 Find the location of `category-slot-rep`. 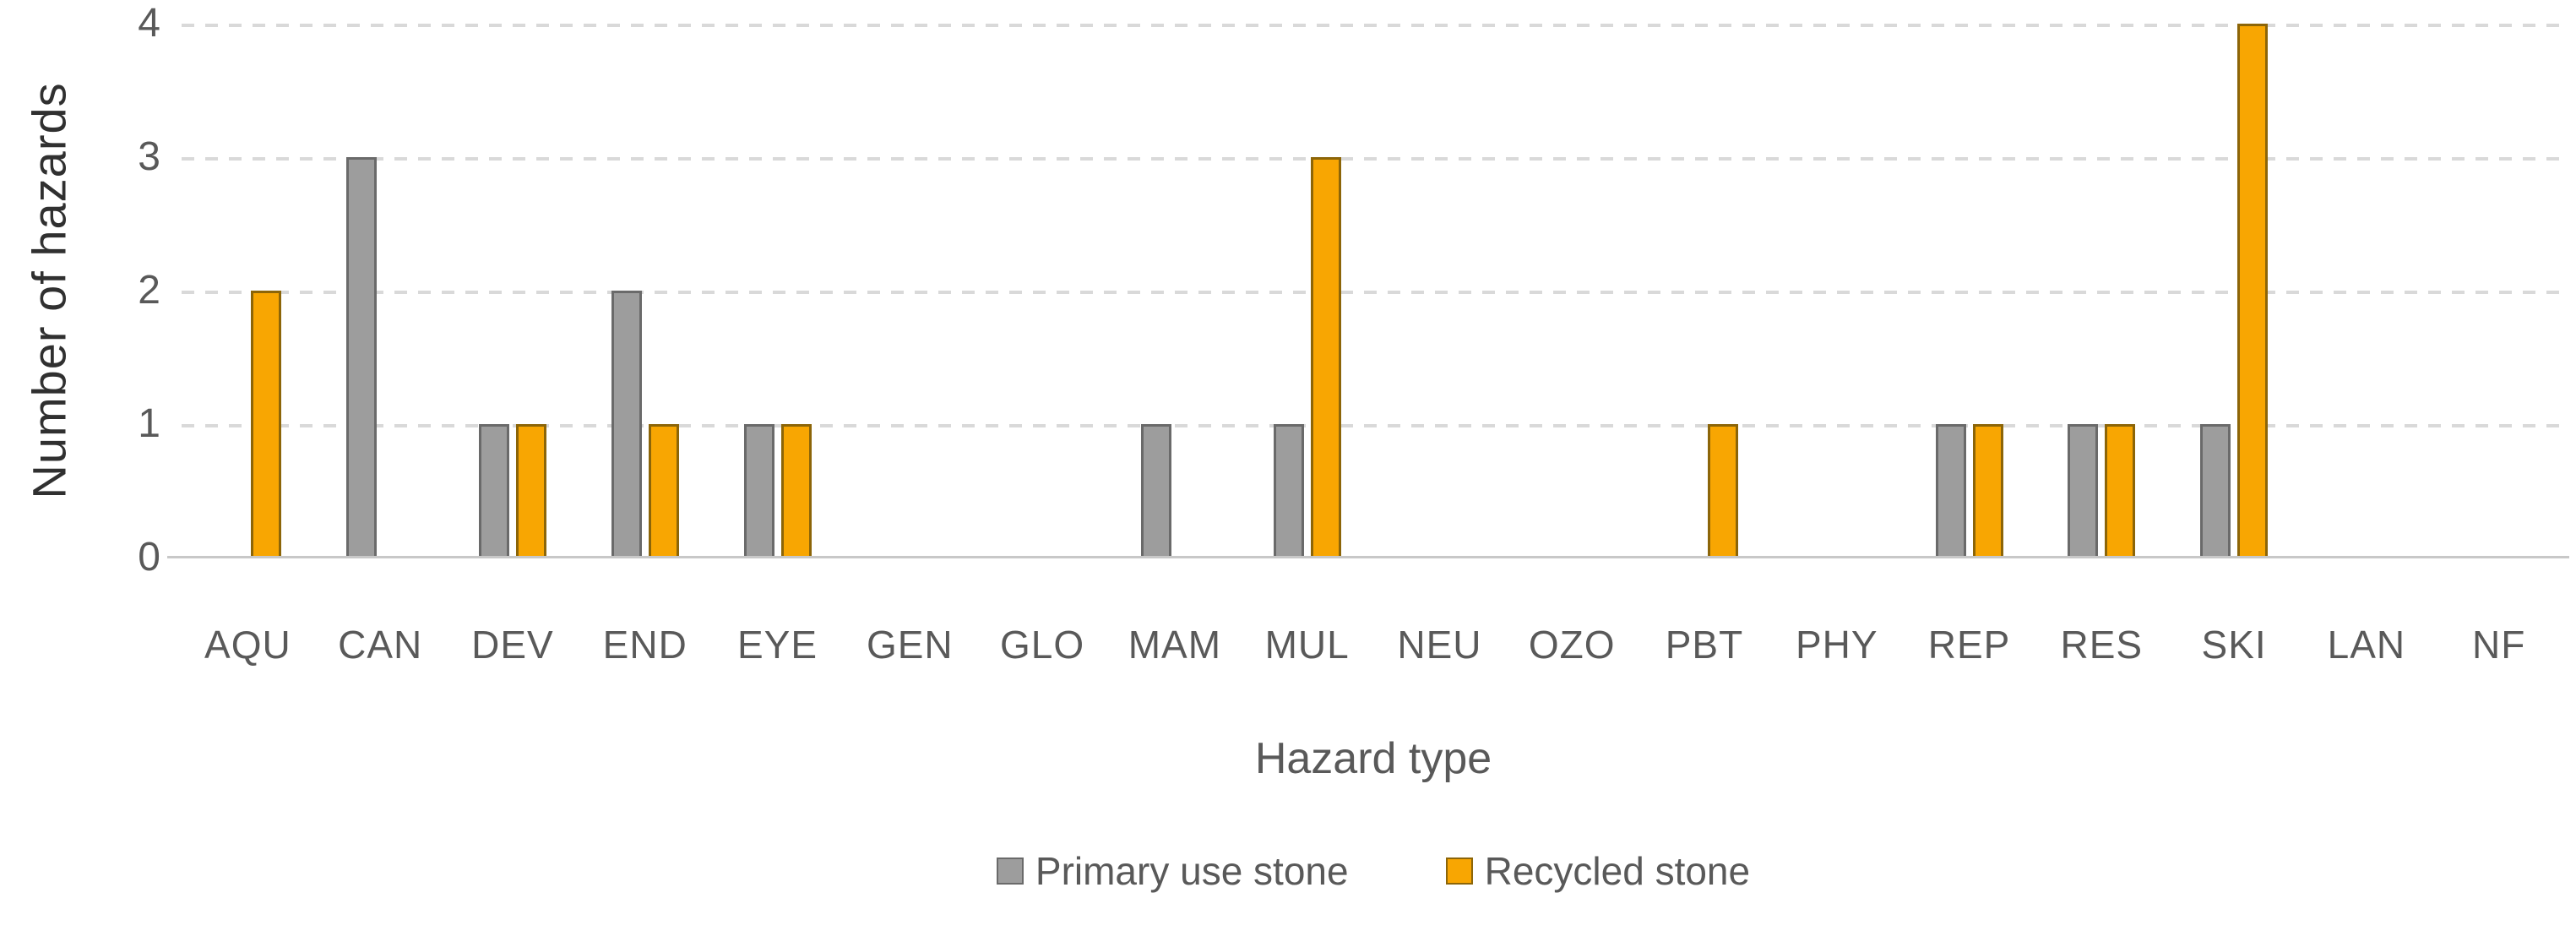

category-slot-rep is located at coordinates (1969, 291).